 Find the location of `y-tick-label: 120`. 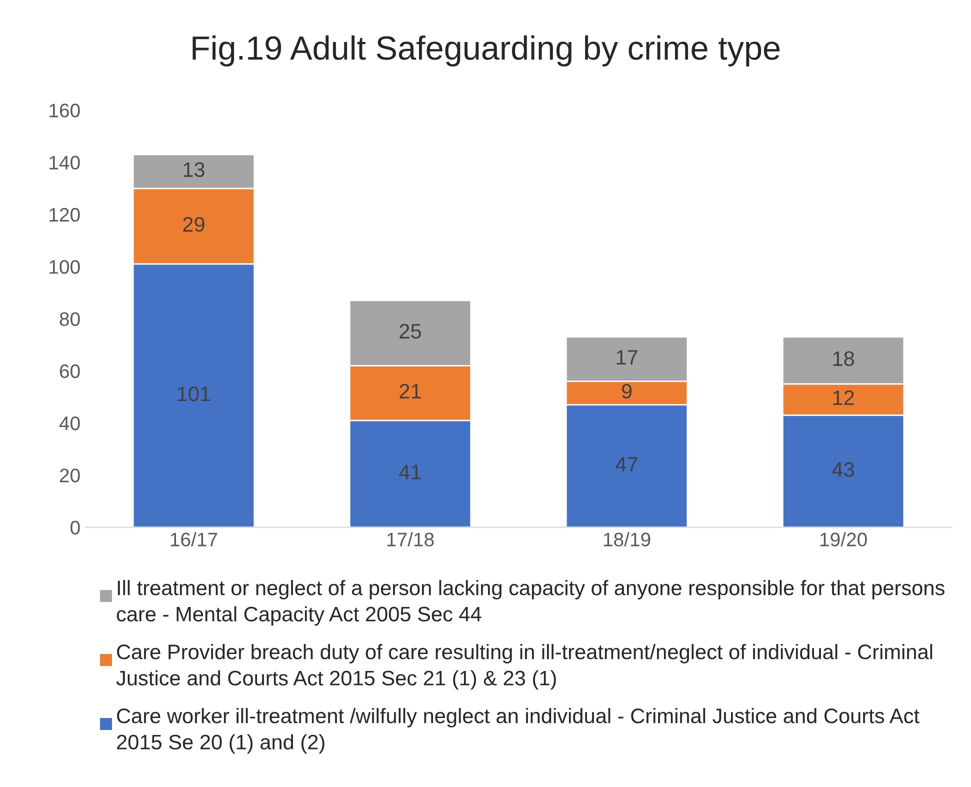

y-tick-label: 120 is located at coordinates (65, 215).